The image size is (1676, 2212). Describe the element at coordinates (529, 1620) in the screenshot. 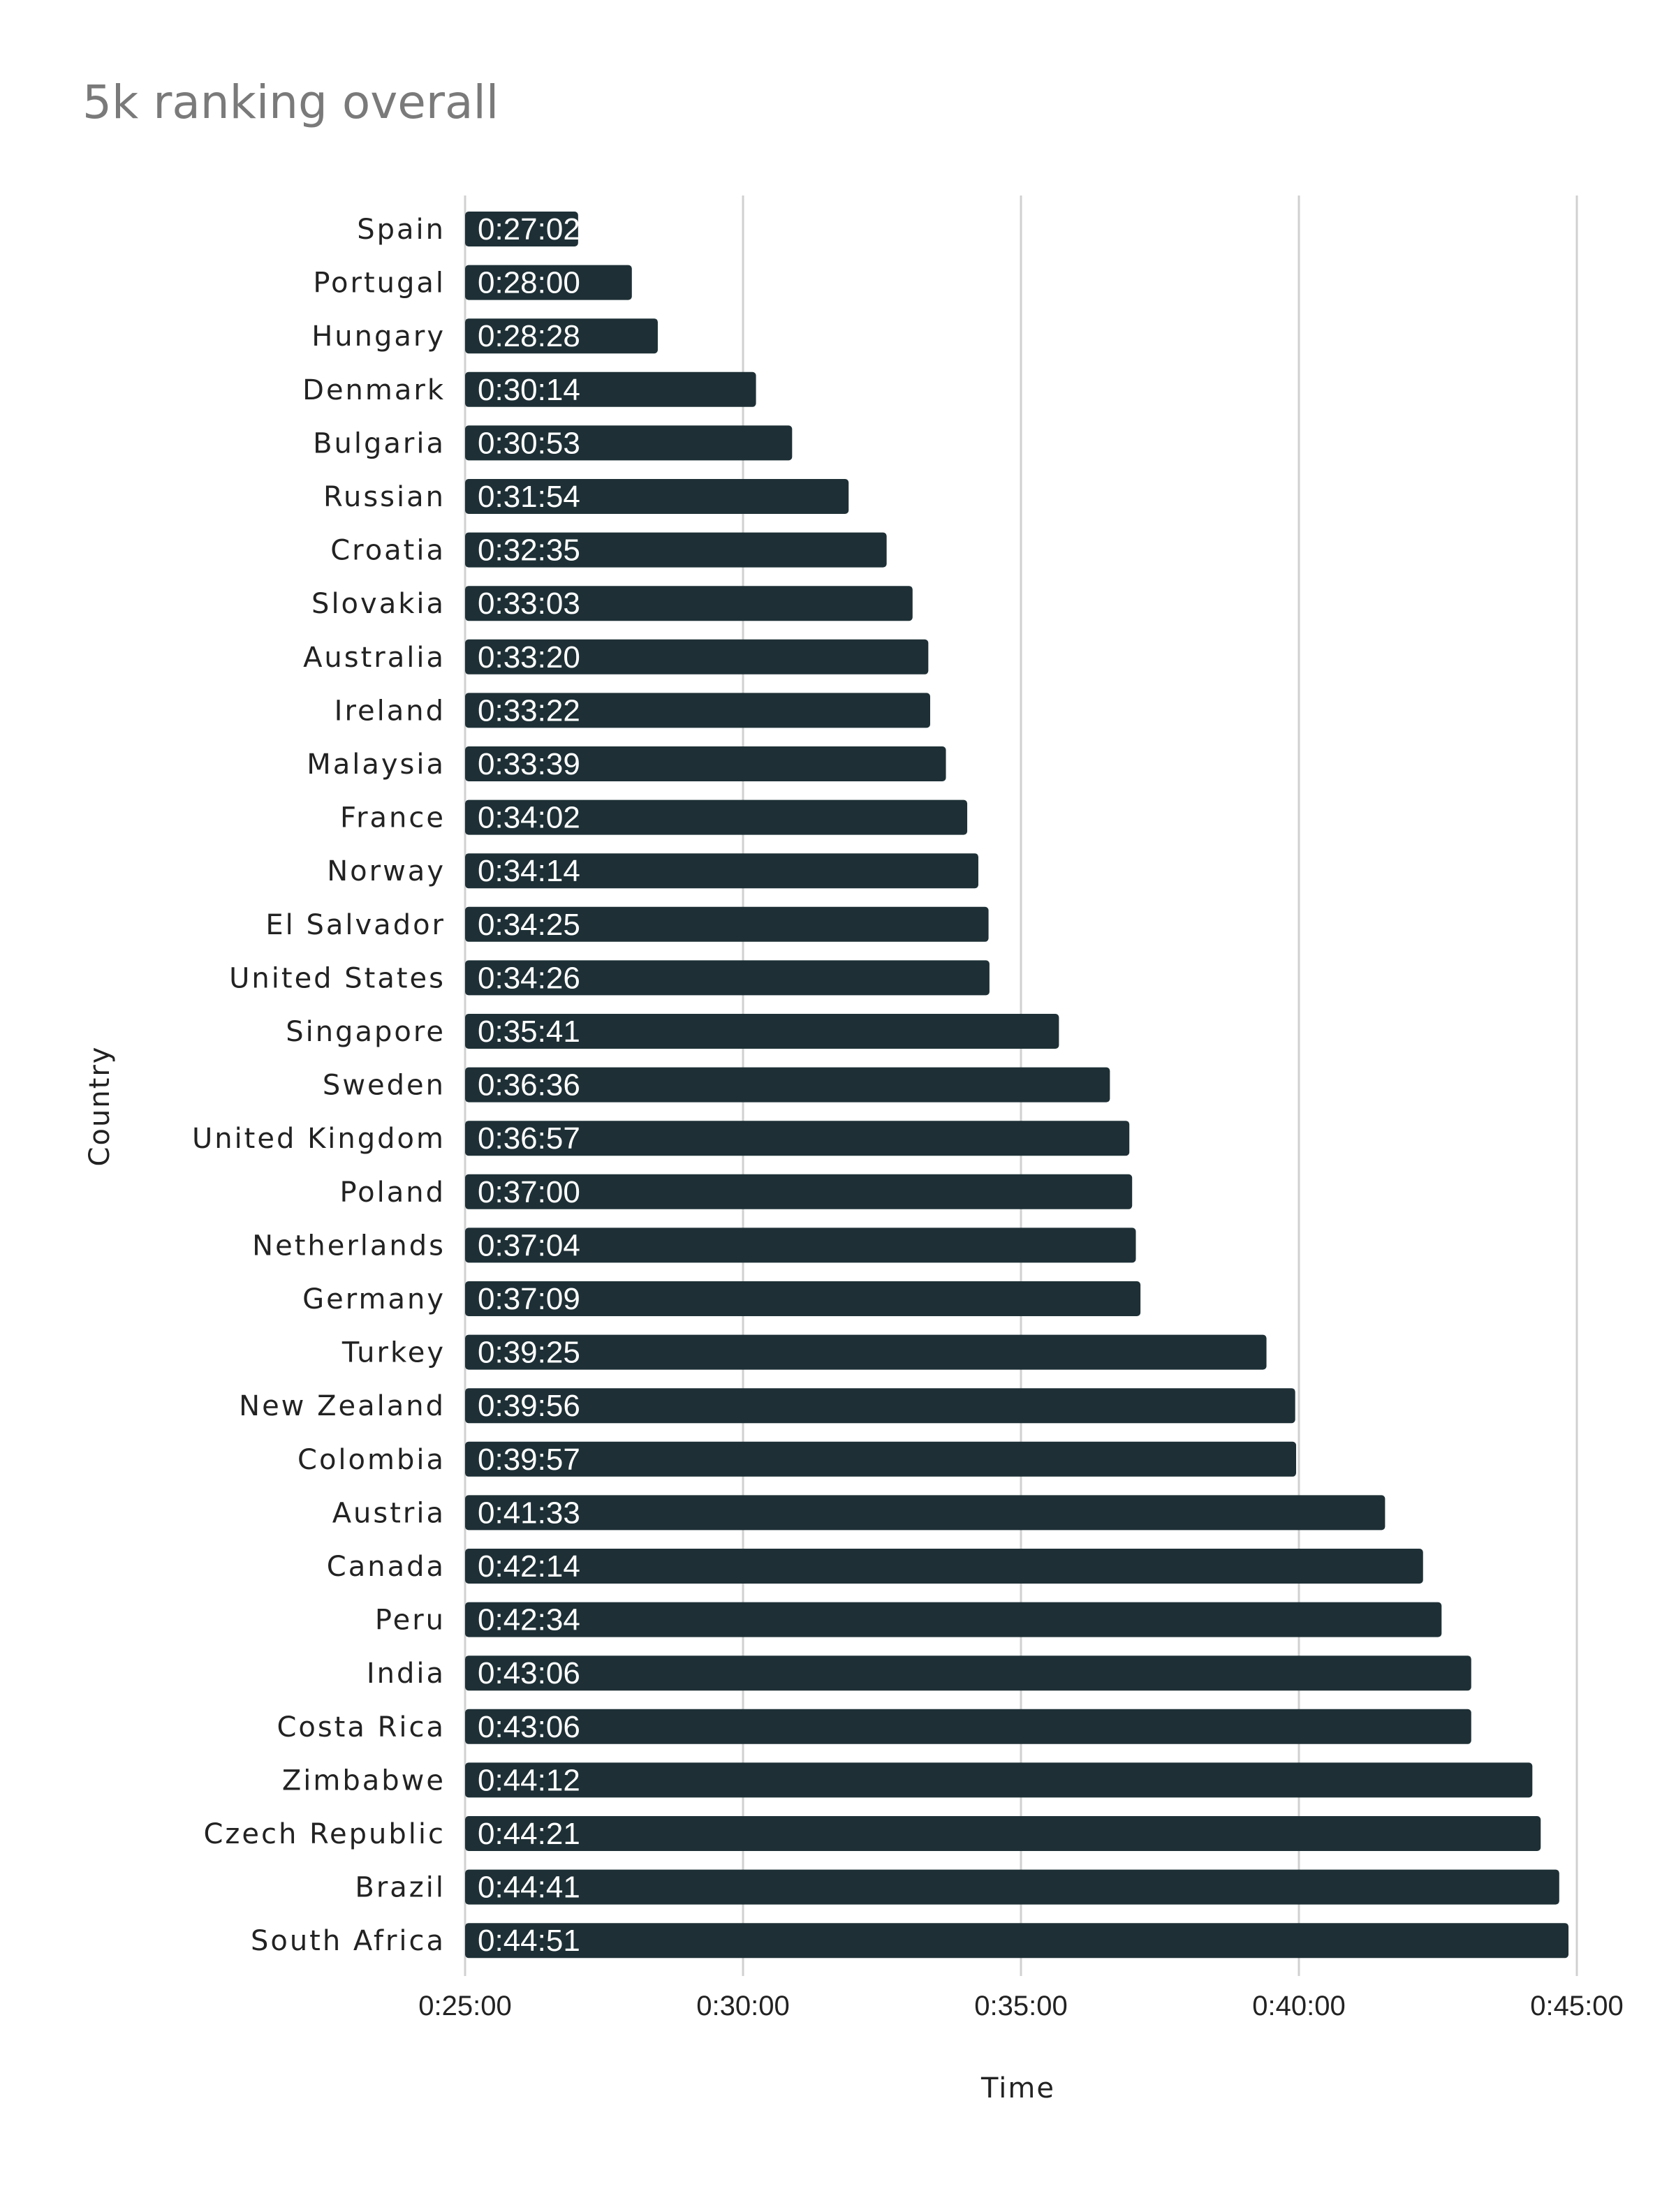

I see `bar-value-label: 0:42:34` at that location.